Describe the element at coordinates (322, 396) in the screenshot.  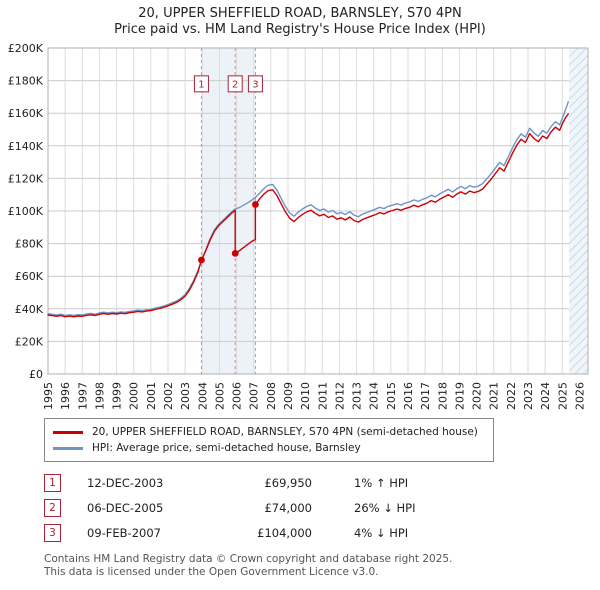
I see `x-axis-label: 2011` at that location.